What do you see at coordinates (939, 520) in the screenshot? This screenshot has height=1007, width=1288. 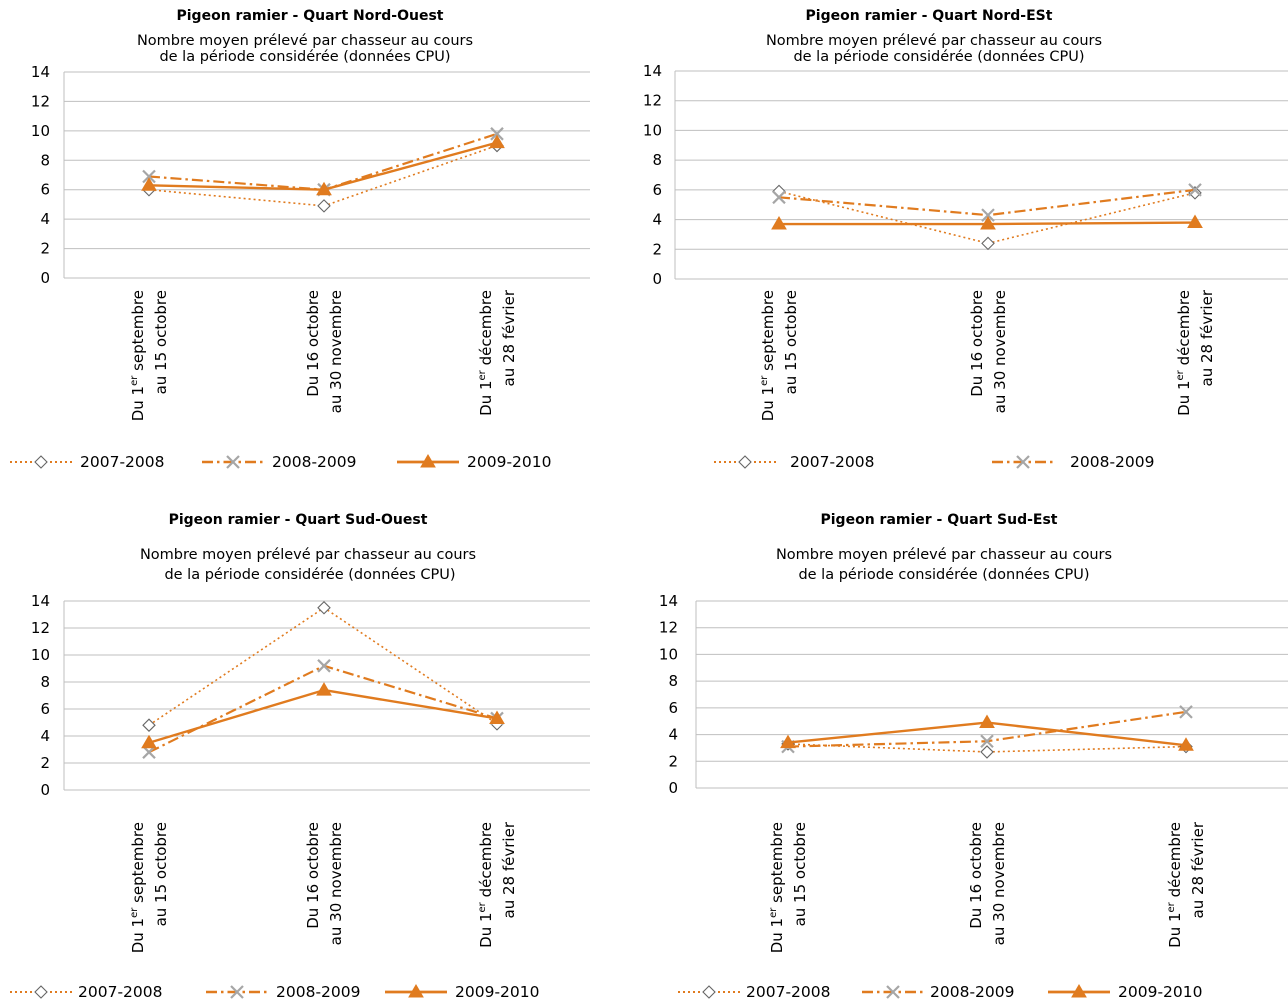 I see `chart-title: Pigeon ramier - Quart Sud-Est` at bounding box center [939, 520].